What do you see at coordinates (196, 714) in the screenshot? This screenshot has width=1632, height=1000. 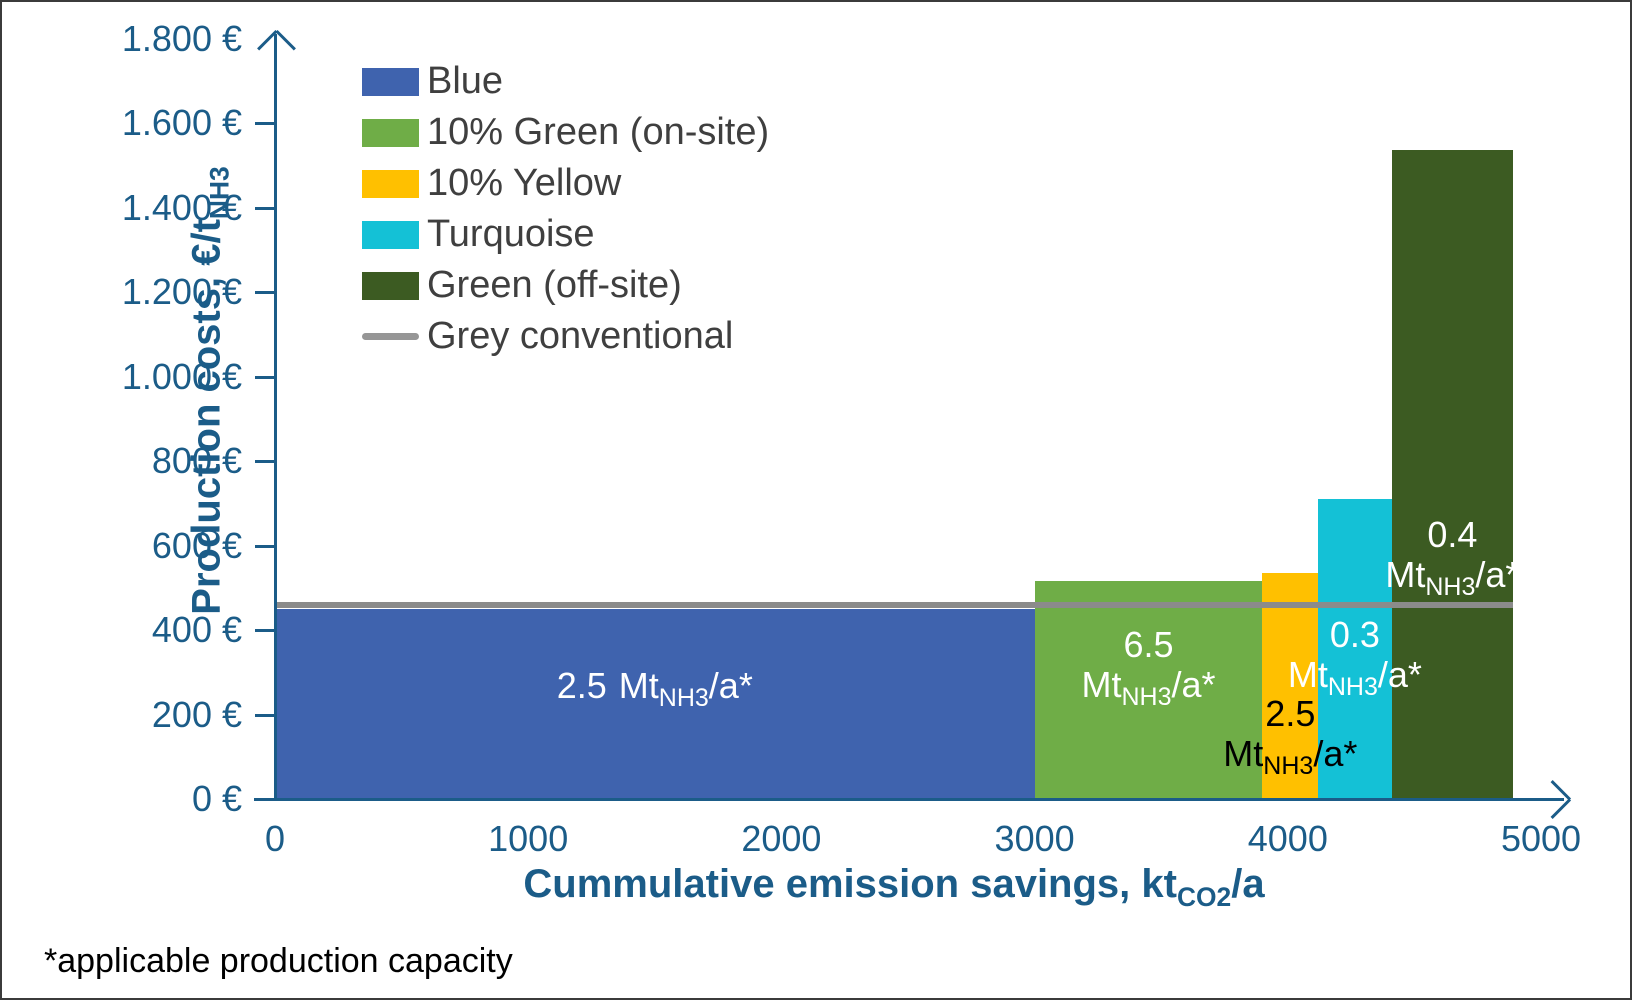 I see `y-tick-label: 200 €` at bounding box center [196, 714].